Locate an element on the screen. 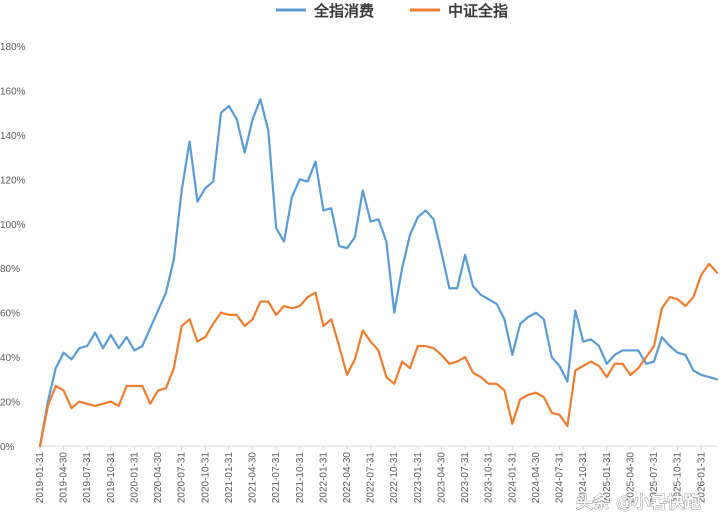 The height and width of the screenshot is (526, 720). x-tick-label: 2019-04-30 is located at coordinates (64, 478).